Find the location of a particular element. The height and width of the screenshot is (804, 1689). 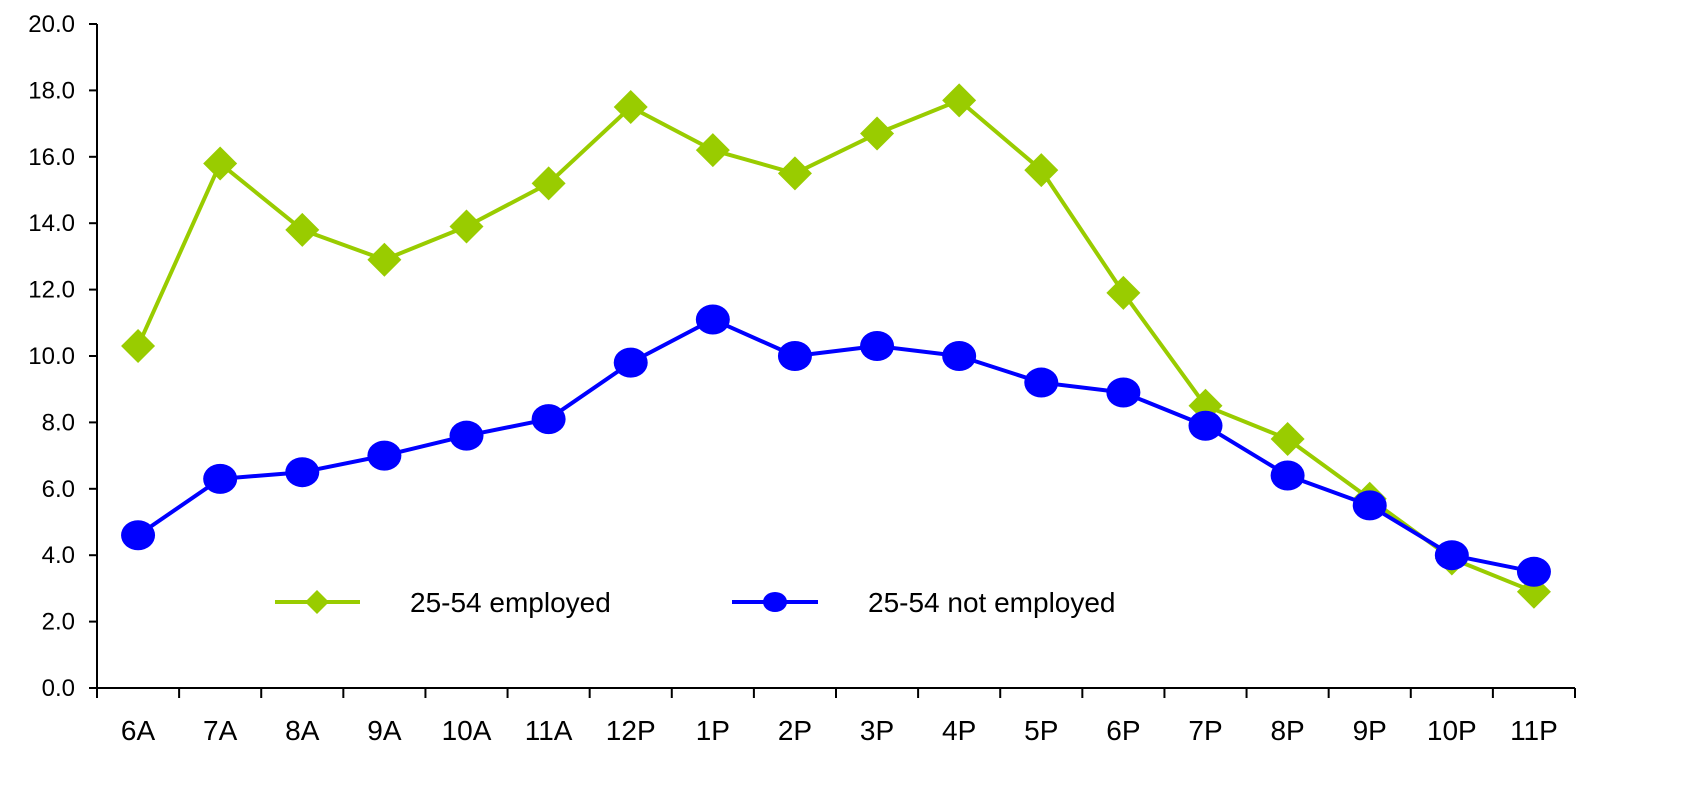

legend-label-not-employed: 25-54 not employed is located at coordinates (992, 602).